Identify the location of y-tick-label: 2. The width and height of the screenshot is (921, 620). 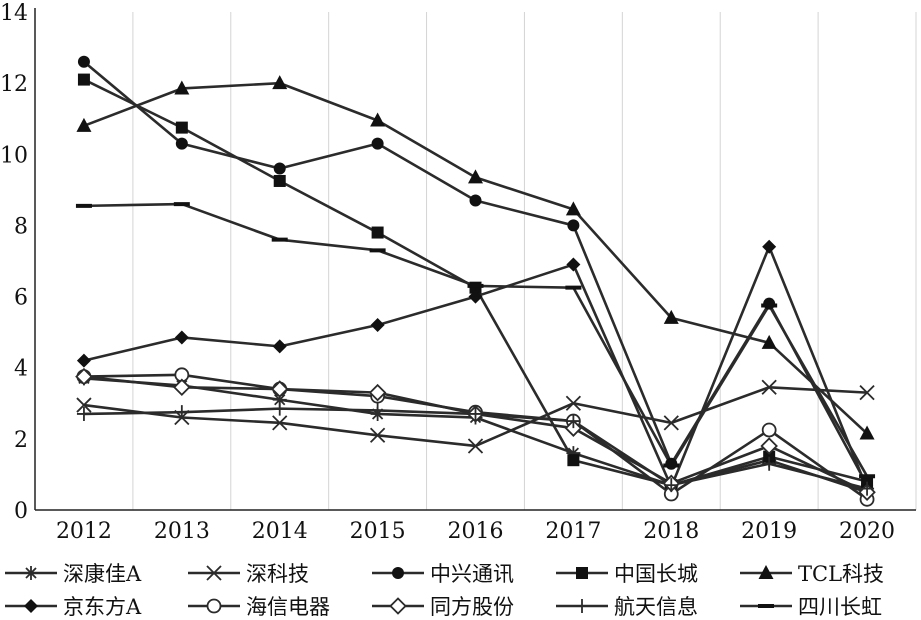
(21, 440).